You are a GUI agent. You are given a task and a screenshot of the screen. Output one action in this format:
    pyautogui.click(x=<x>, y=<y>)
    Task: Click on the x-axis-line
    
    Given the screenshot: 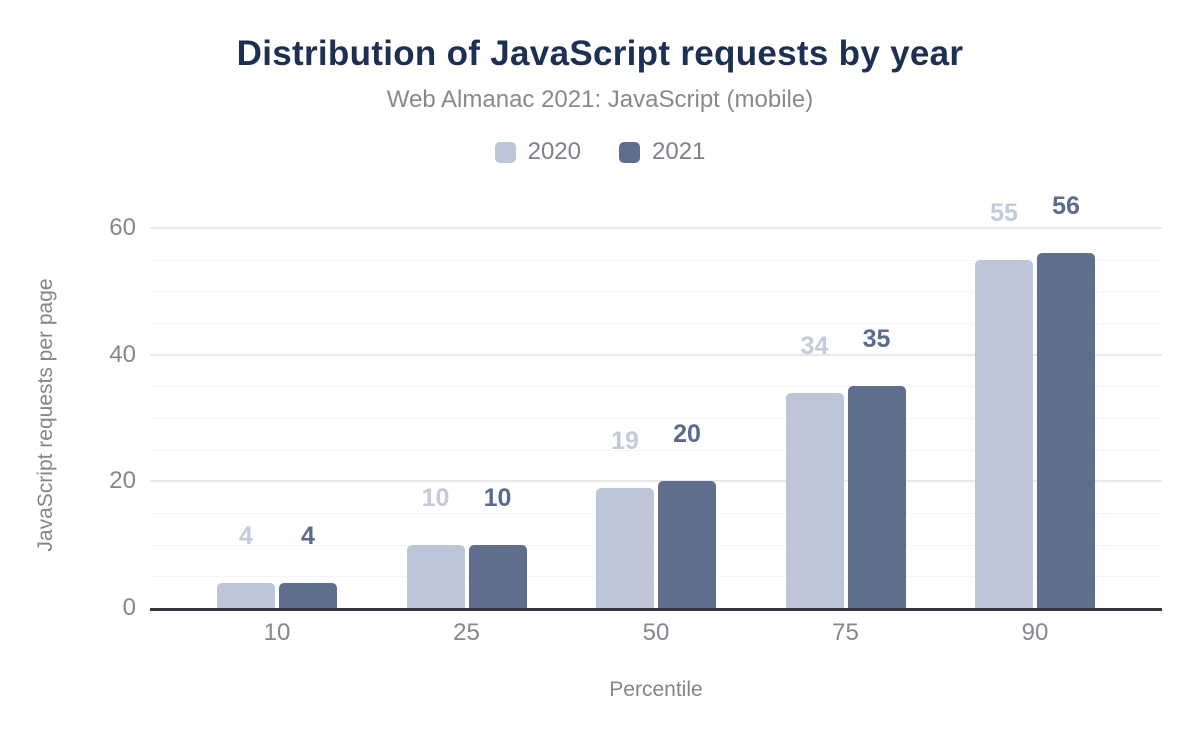 What is the action you would take?
    pyautogui.click(x=656, y=609)
    